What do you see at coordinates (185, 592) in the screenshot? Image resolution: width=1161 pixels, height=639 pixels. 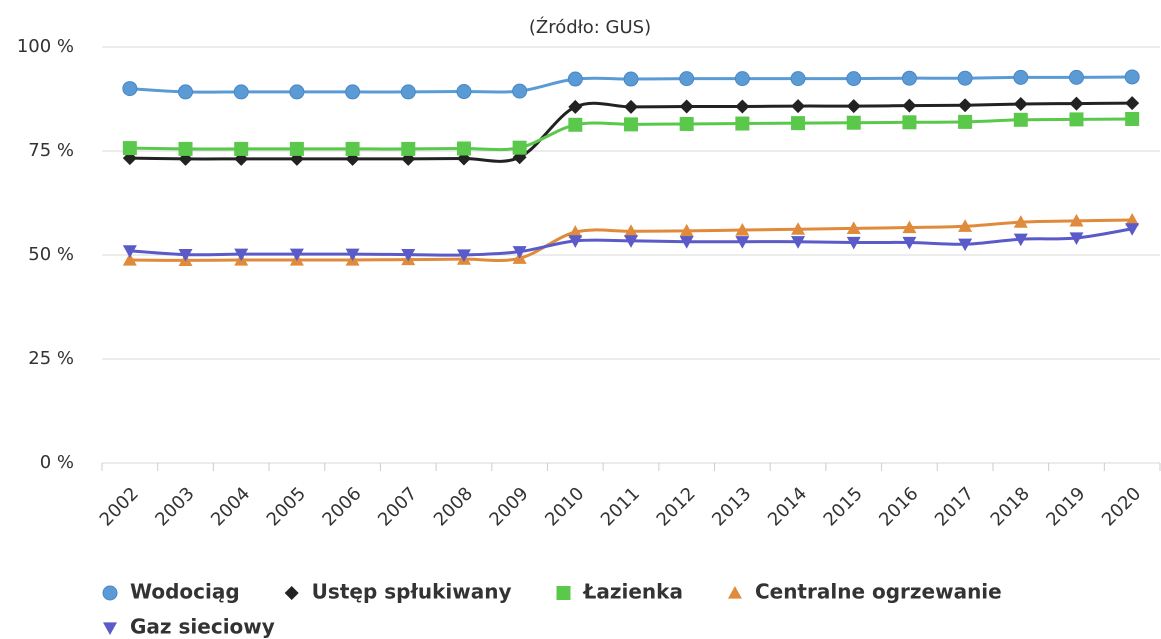 I see `legend-label: Wodociąg` at bounding box center [185, 592].